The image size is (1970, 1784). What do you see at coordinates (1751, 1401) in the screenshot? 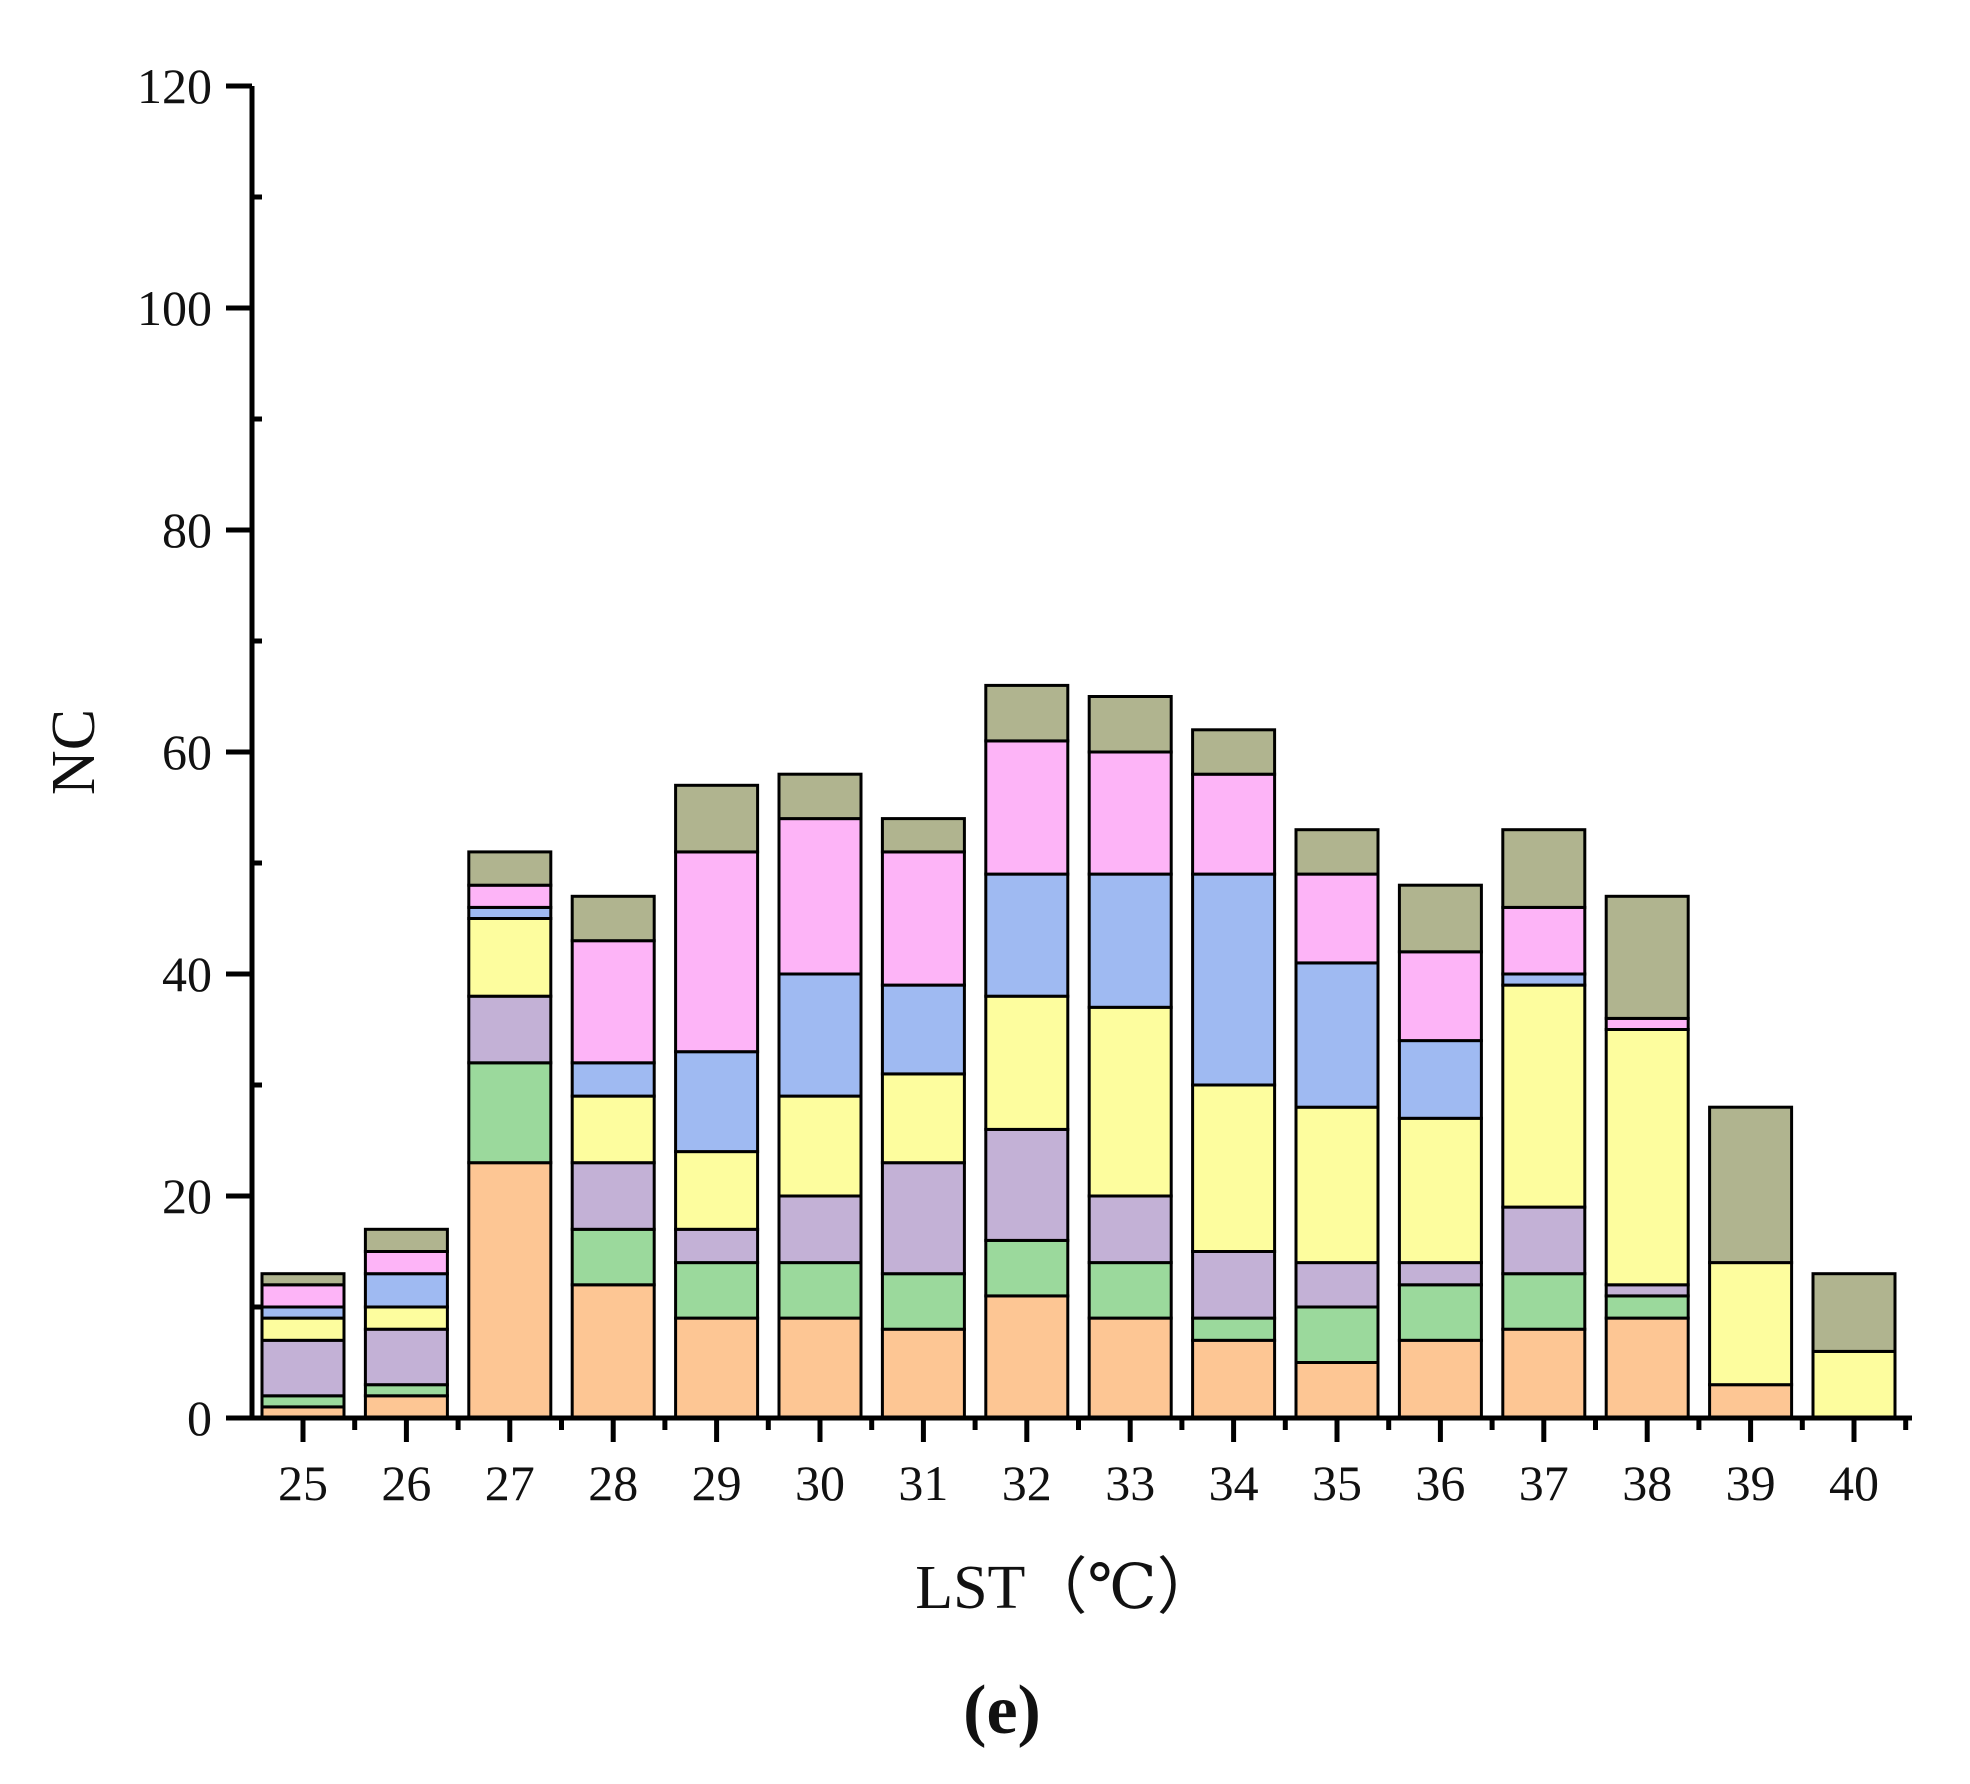
I see `bar-segment-39-s1` at bounding box center [1751, 1401].